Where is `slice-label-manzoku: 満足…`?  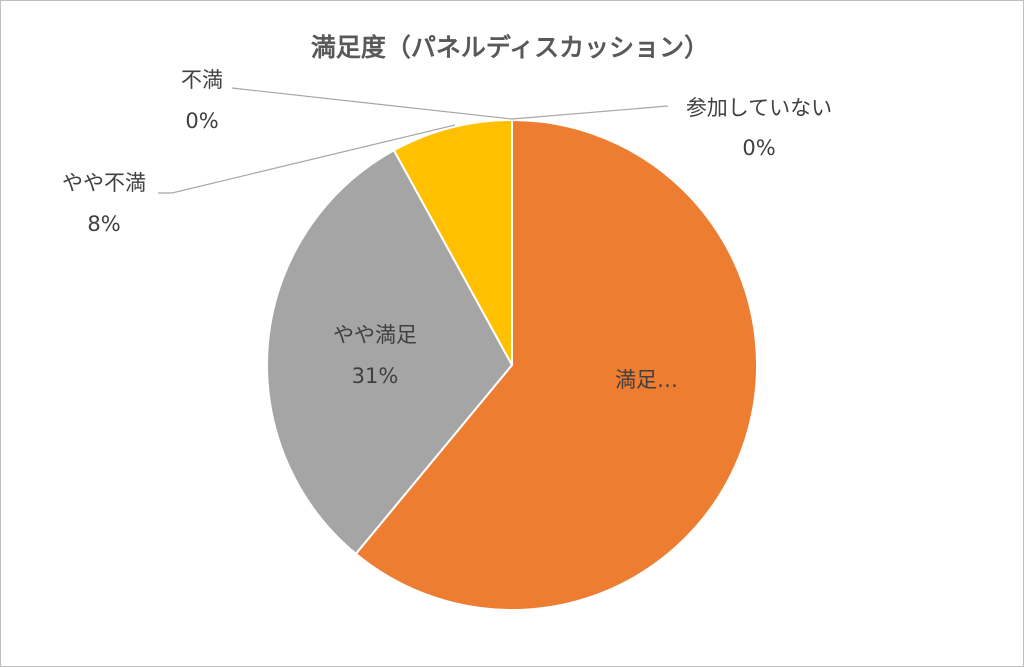
slice-label-manzoku: 満足… is located at coordinates (646, 380).